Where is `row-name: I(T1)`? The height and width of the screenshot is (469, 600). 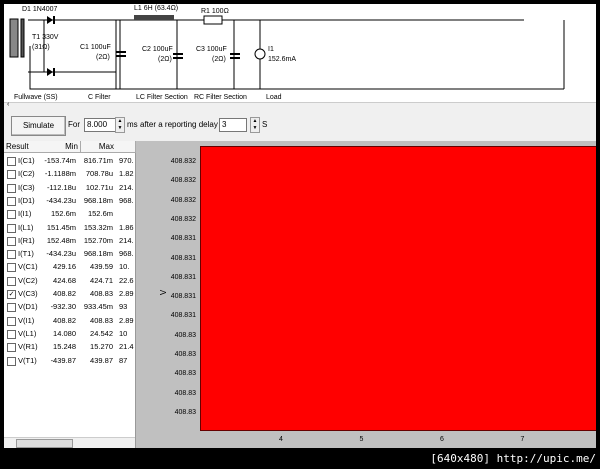 row-name: I(T1) is located at coordinates (26, 254).